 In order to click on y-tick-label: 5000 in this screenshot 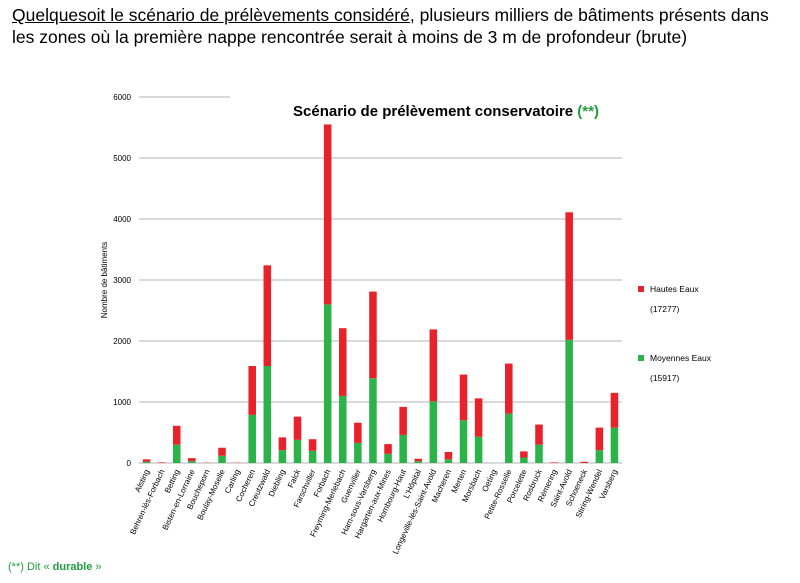, I will do `click(122, 158)`.